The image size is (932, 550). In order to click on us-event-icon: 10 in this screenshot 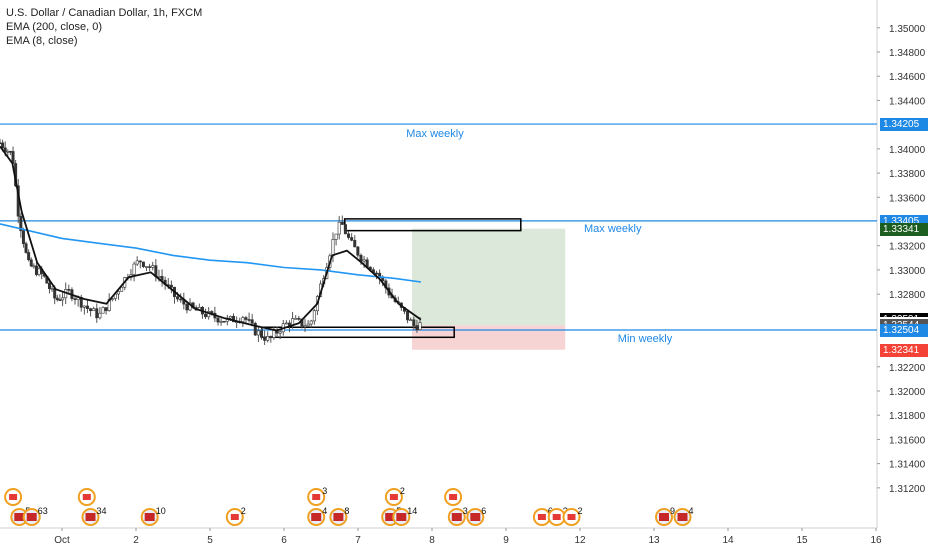, I will do `click(153, 516)`.